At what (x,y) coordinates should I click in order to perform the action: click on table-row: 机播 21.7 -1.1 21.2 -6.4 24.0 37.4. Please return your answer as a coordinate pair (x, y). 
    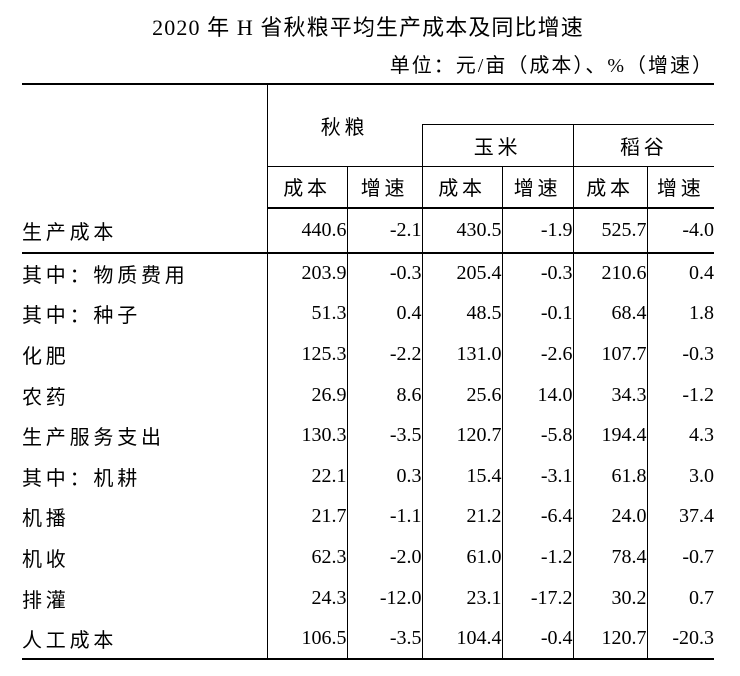
    Looking at the image, I should click on (368, 517).